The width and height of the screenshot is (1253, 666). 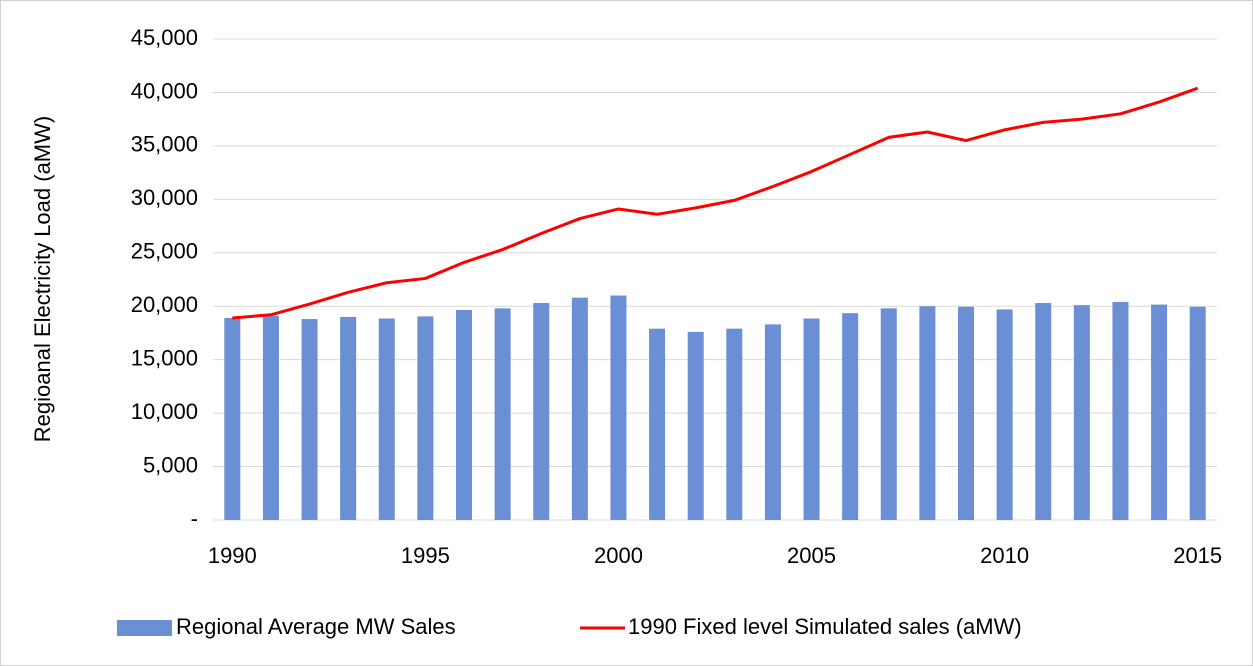 What do you see at coordinates (164, 37) in the screenshot?
I see `y-tick-label: 45,000` at bounding box center [164, 37].